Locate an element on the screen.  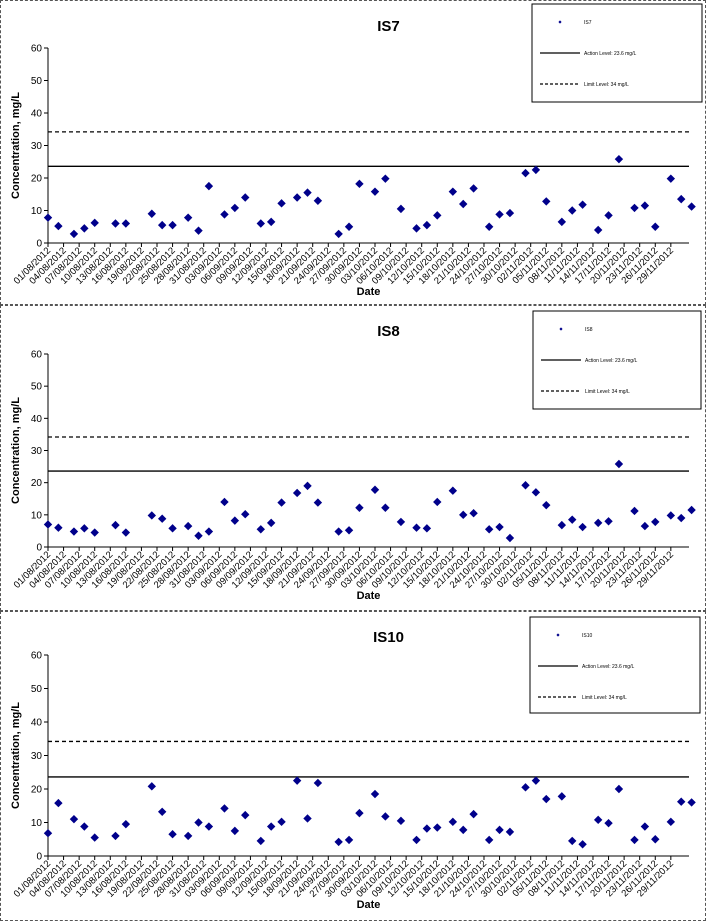
y-axis-label: Concentration, mg/L is located at coordinates (16, 755).